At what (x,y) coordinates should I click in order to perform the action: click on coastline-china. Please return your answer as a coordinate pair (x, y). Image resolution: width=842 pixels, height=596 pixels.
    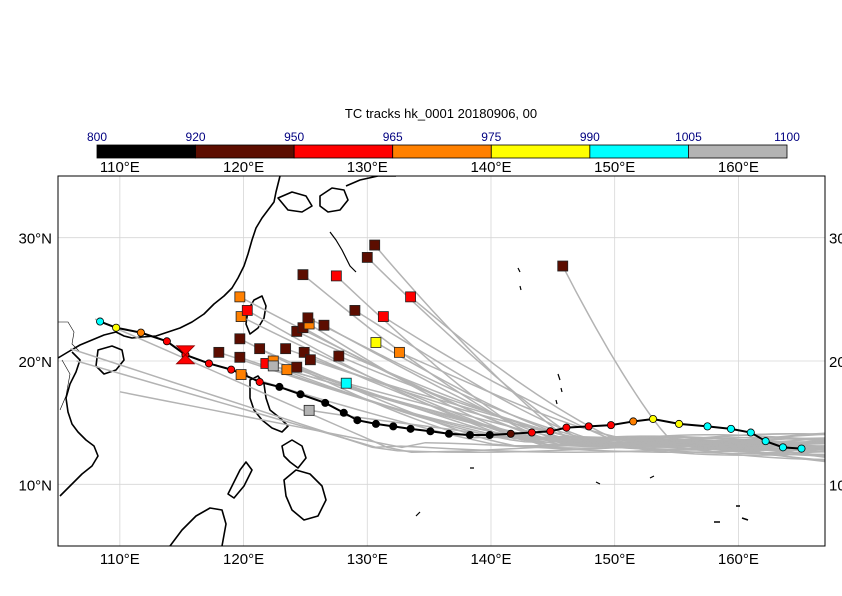
    Looking at the image, I should click on (169, 267).